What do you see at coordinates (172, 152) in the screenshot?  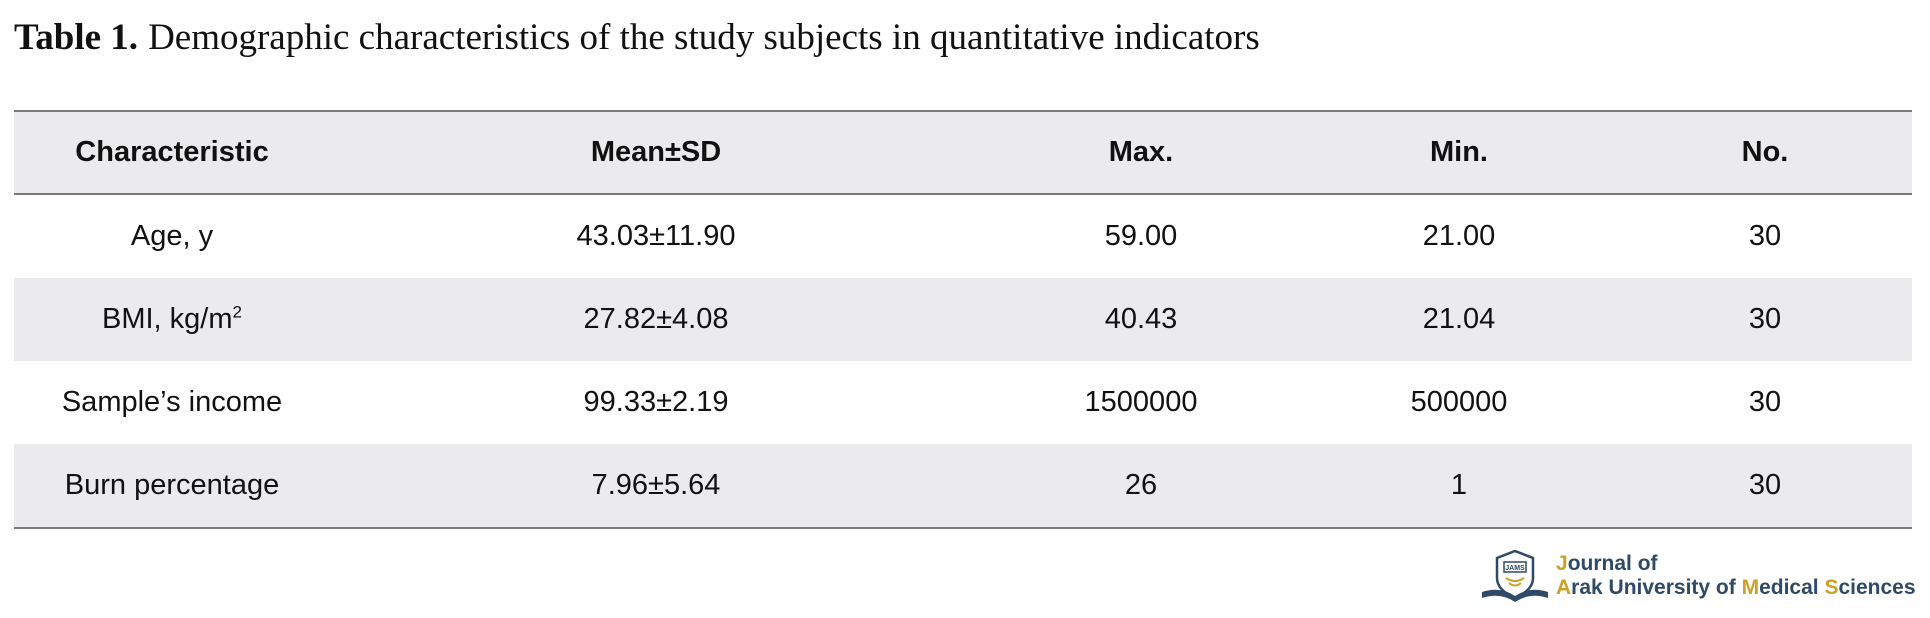 I see `header-characteristic: Characteristic` at bounding box center [172, 152].